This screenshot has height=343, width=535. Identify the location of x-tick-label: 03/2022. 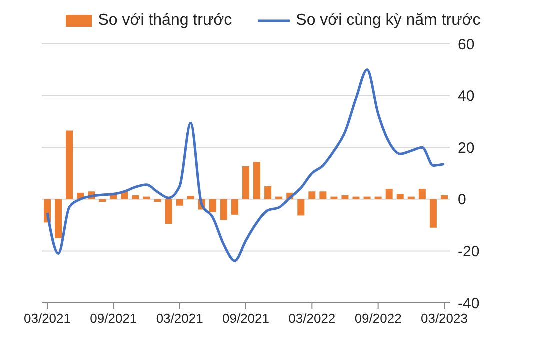
(312, 318).